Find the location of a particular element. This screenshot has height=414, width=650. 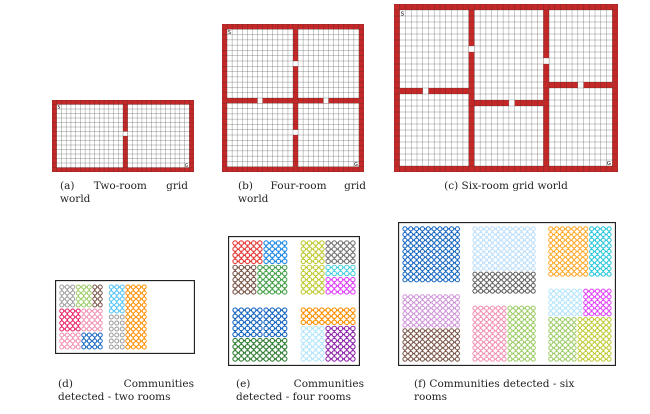

caption-d-word1: Communities is located at coordinates (158, 384).